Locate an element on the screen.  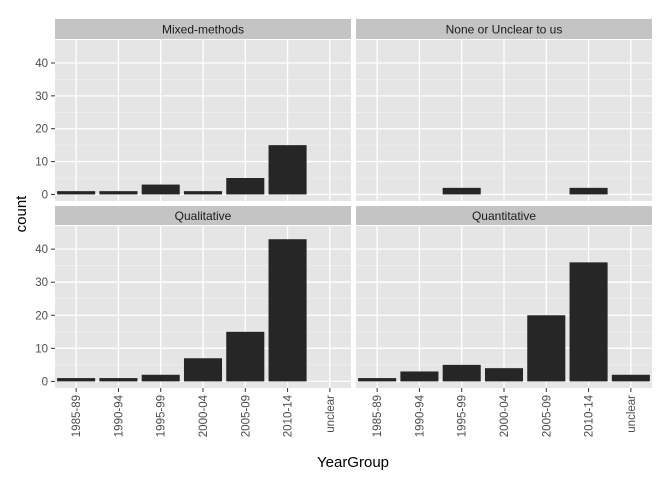
facet-strip-label: None or Unclear to us is located at coordinates (504, 30).